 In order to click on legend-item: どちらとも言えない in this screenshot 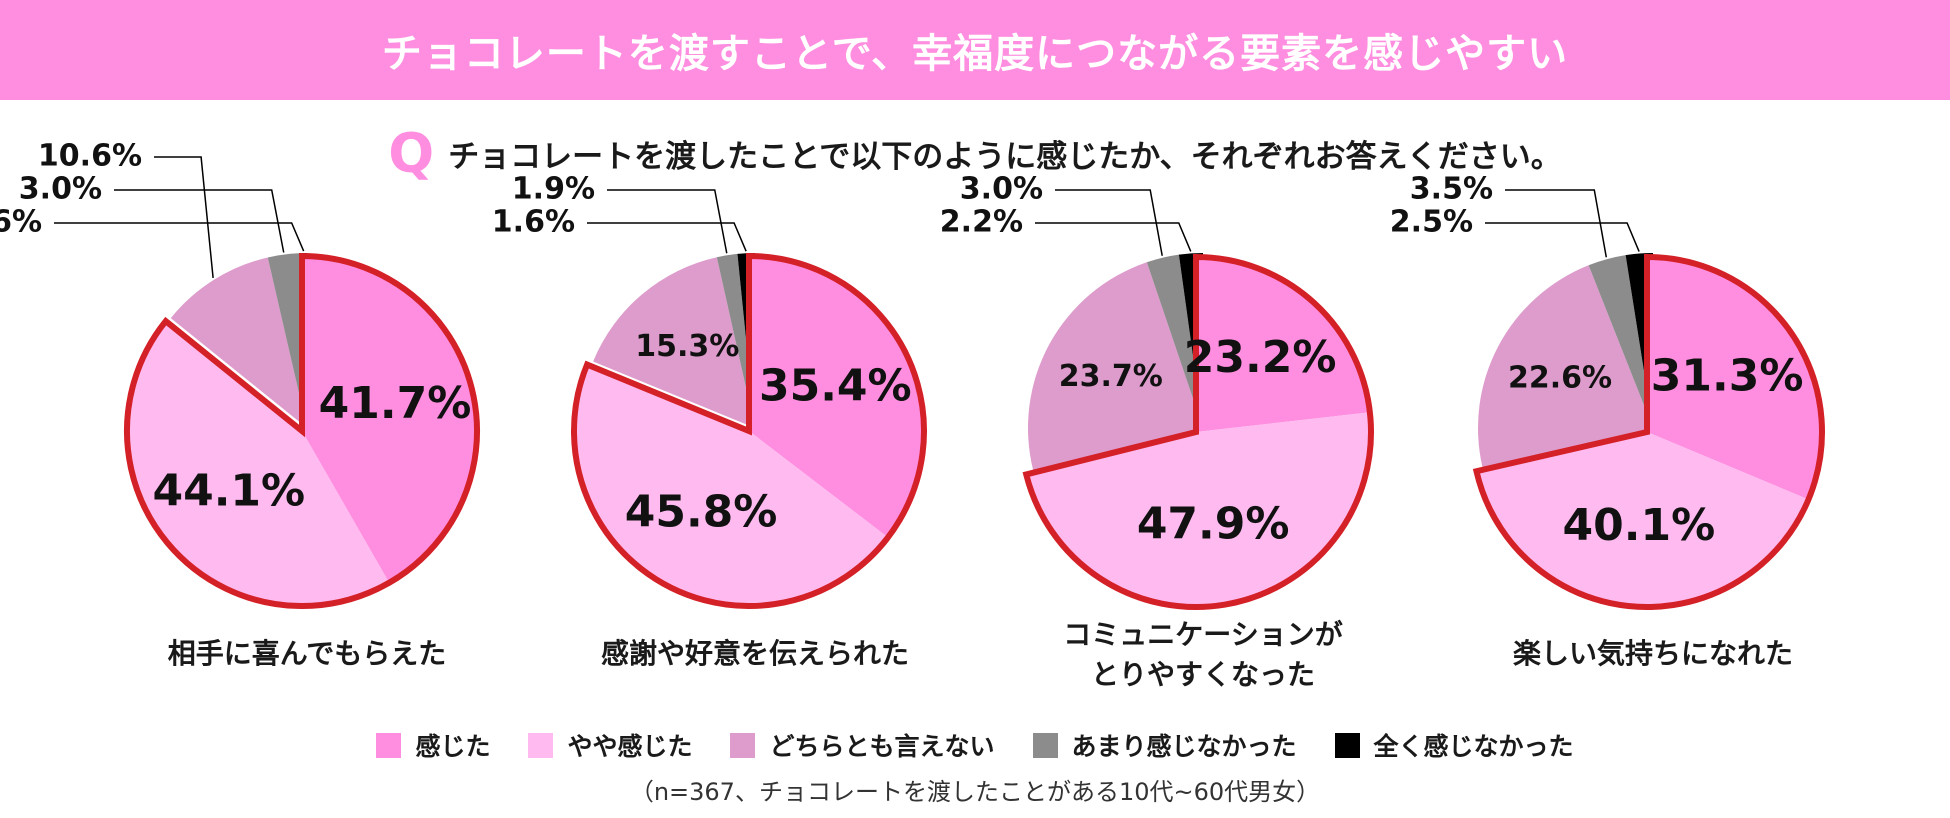, I will do `click(862, 745)`.